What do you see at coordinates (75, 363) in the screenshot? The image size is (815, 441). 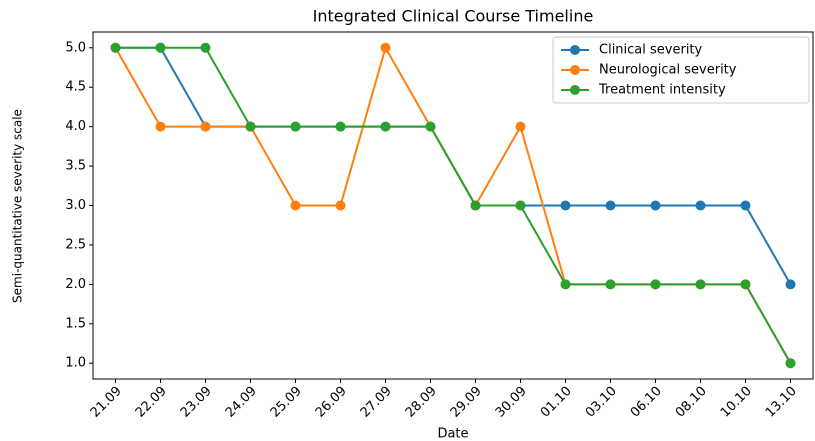 I see `y-tick-label: 1.0` at bounding box center [75, 363].